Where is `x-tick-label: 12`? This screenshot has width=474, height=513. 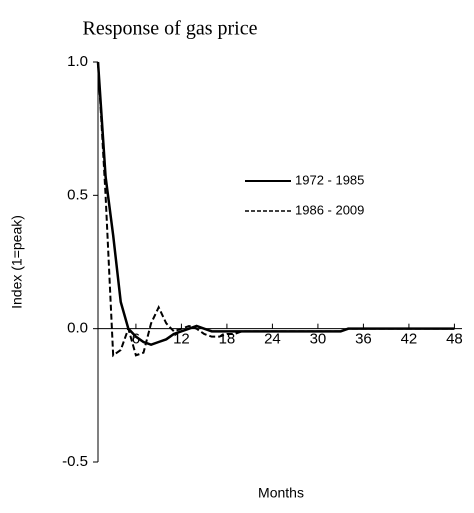
x-tick-label: 12 is located at coordinates (181, 339).